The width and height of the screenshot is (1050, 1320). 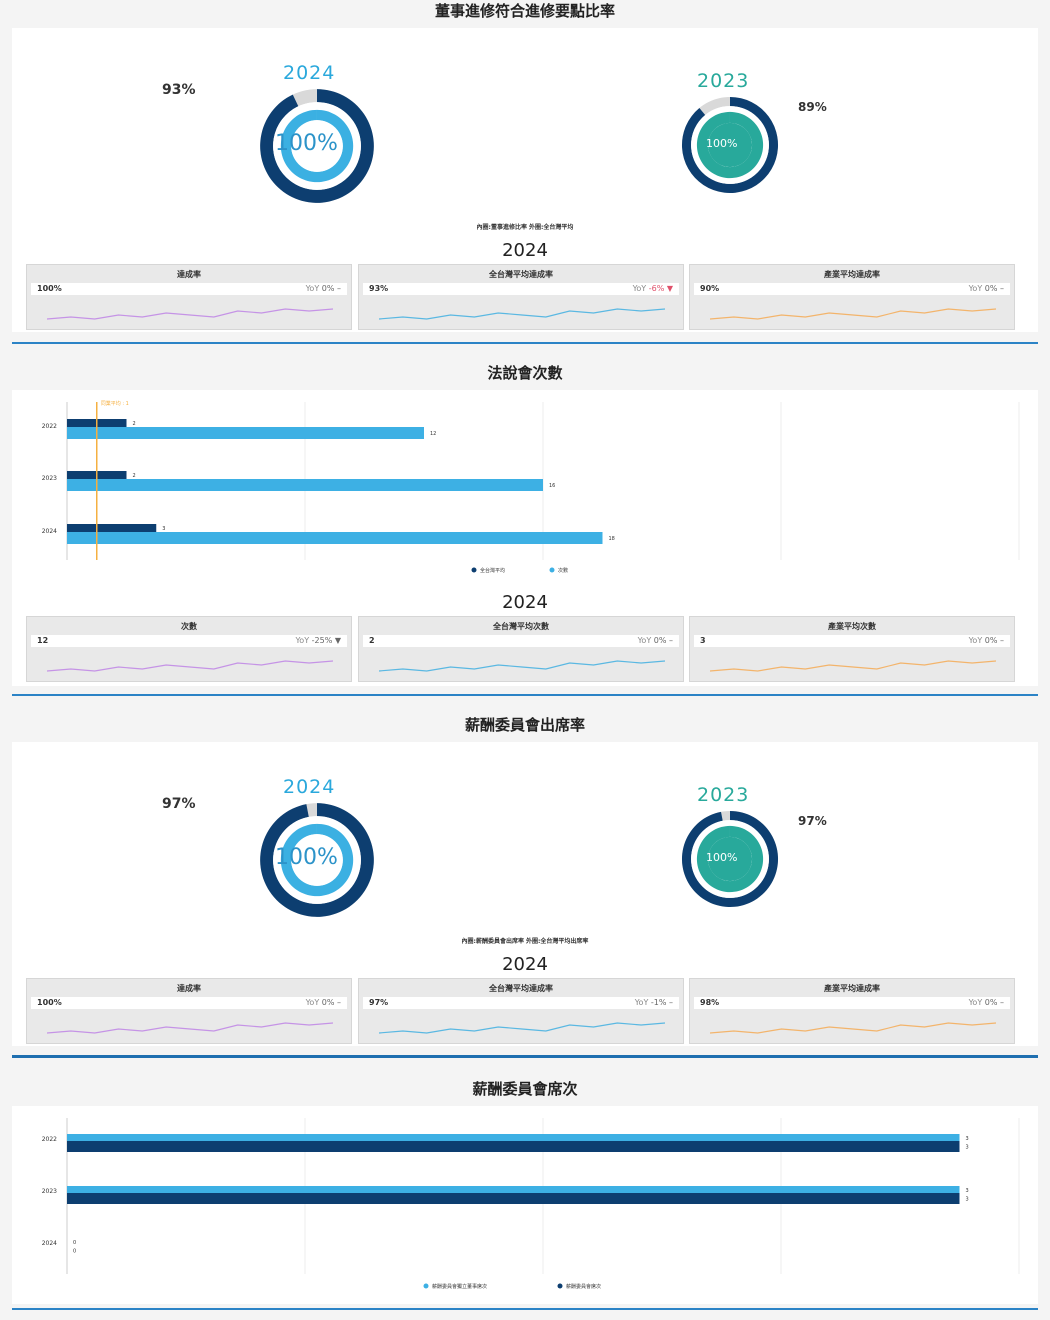 What do you see at coordinates (379, 1002) in the screenshot?
I see `kpi-value: 97%` at bounding box center [379, 1002].